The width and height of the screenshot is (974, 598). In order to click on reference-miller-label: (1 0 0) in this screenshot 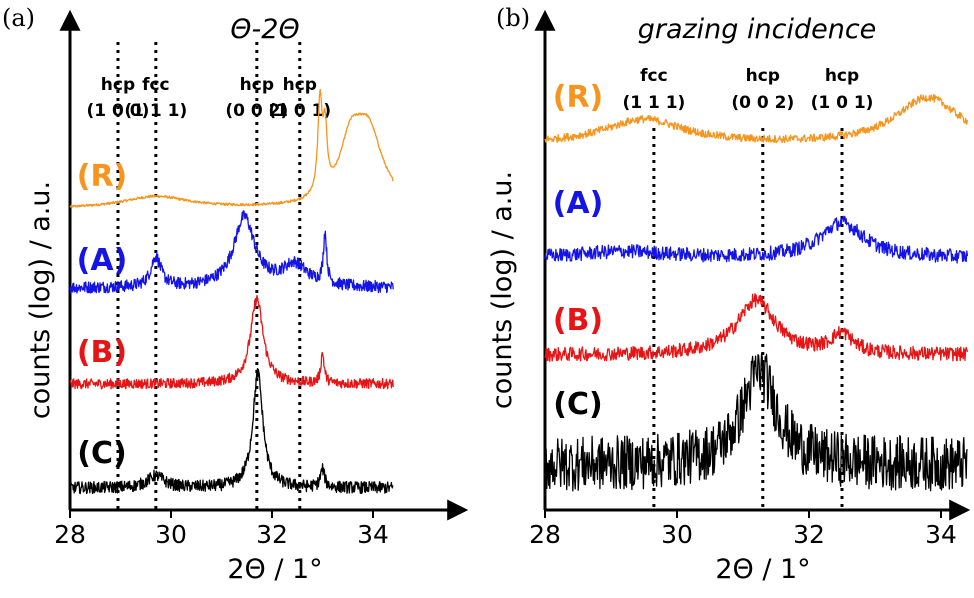, I will do `click(118, 111)`.